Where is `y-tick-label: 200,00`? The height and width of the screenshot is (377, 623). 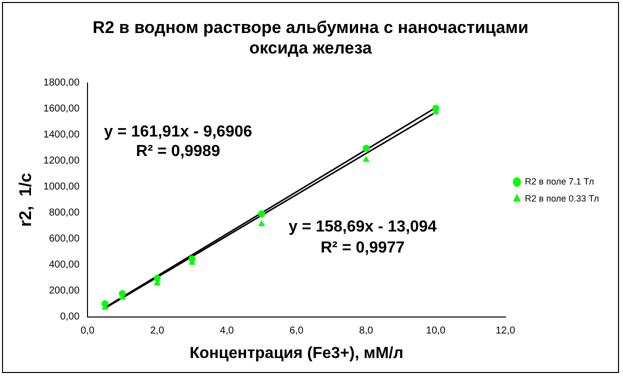
y-tick-label: 200,00 is located at coordinates (64, 291).